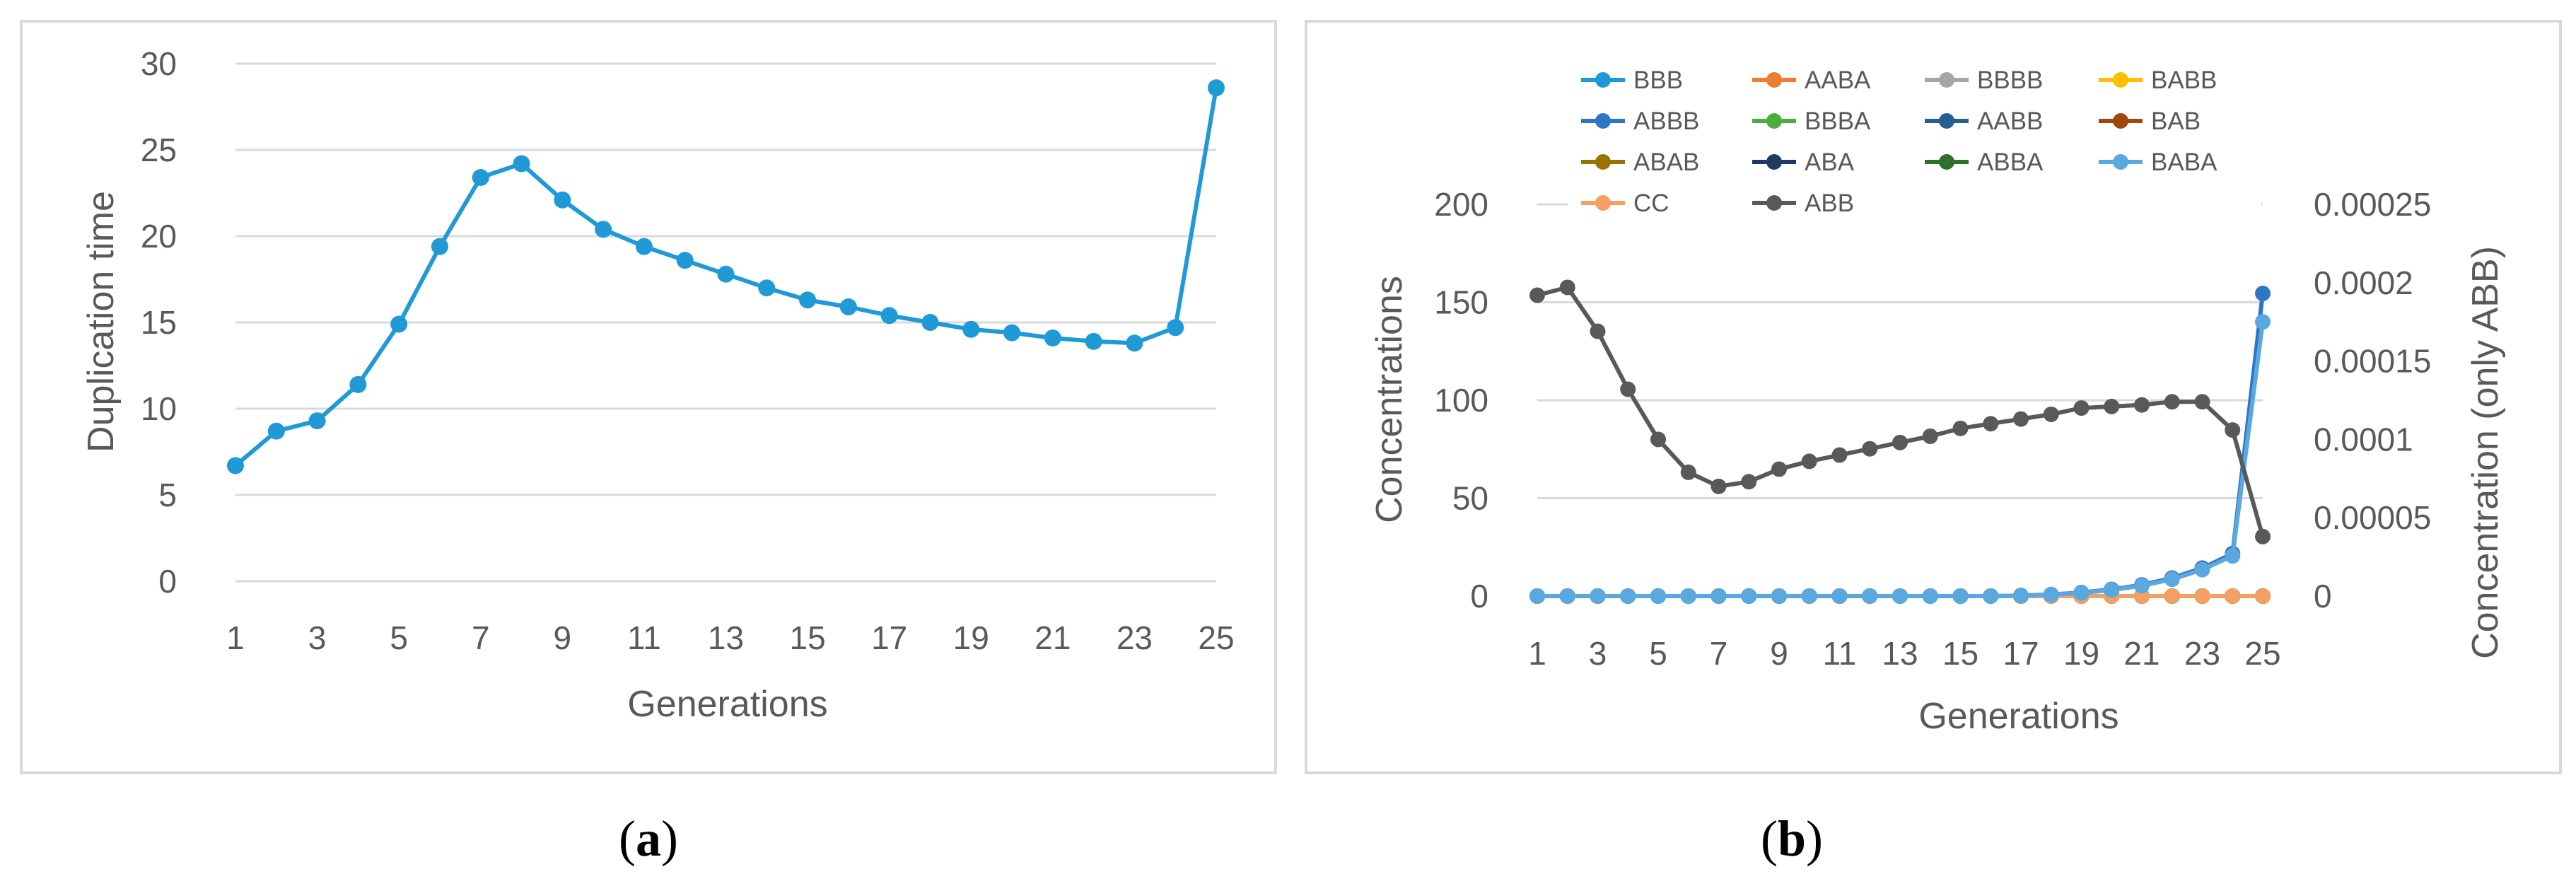 The width and height of the screenshot is (2576, 886). What do you see at coordinates (1632, 80) in the screenshot?
I see `legend-item-bbb: BBB` at bounding box center [1632, 80].